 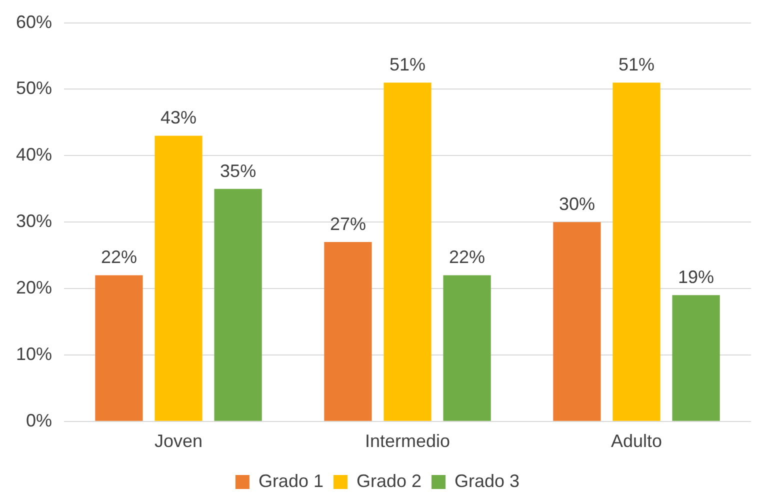 I want to click on data-label: 35%, so click(x=238, y=170).